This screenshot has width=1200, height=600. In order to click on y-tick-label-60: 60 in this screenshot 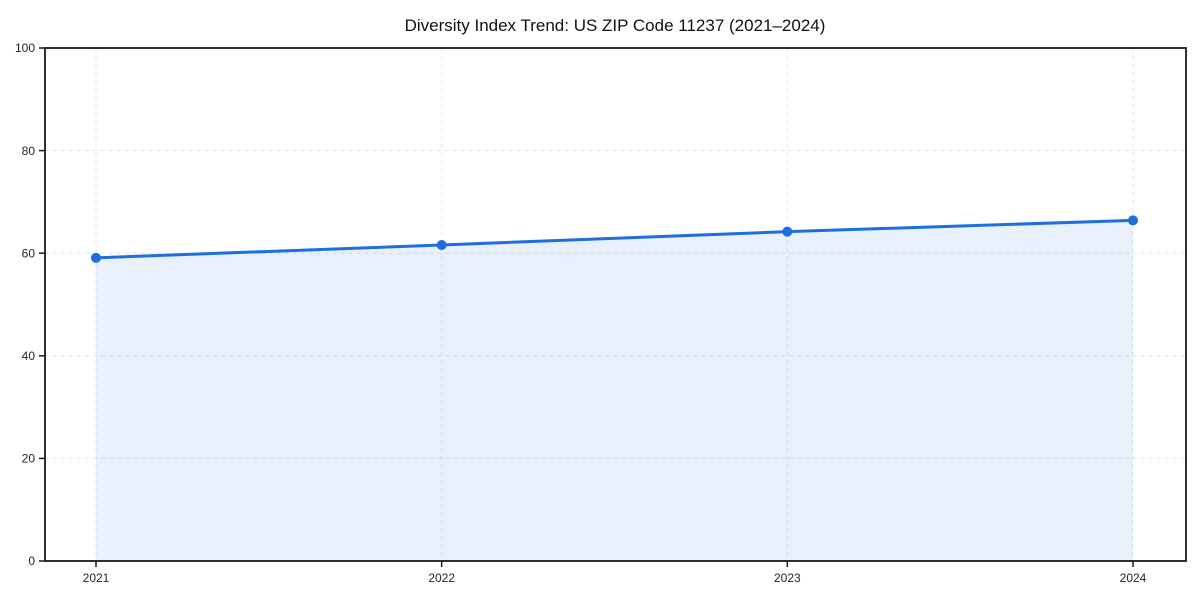, I will do `click(29, 253)`.